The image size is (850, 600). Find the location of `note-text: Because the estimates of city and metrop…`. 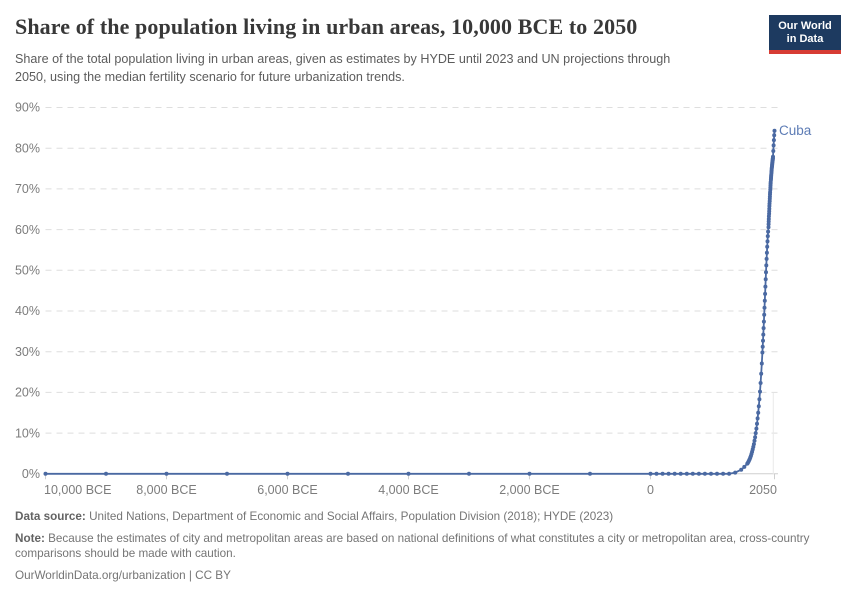

note-text: Because the estimates of city and metrop… is located at coordinates (412, 546).